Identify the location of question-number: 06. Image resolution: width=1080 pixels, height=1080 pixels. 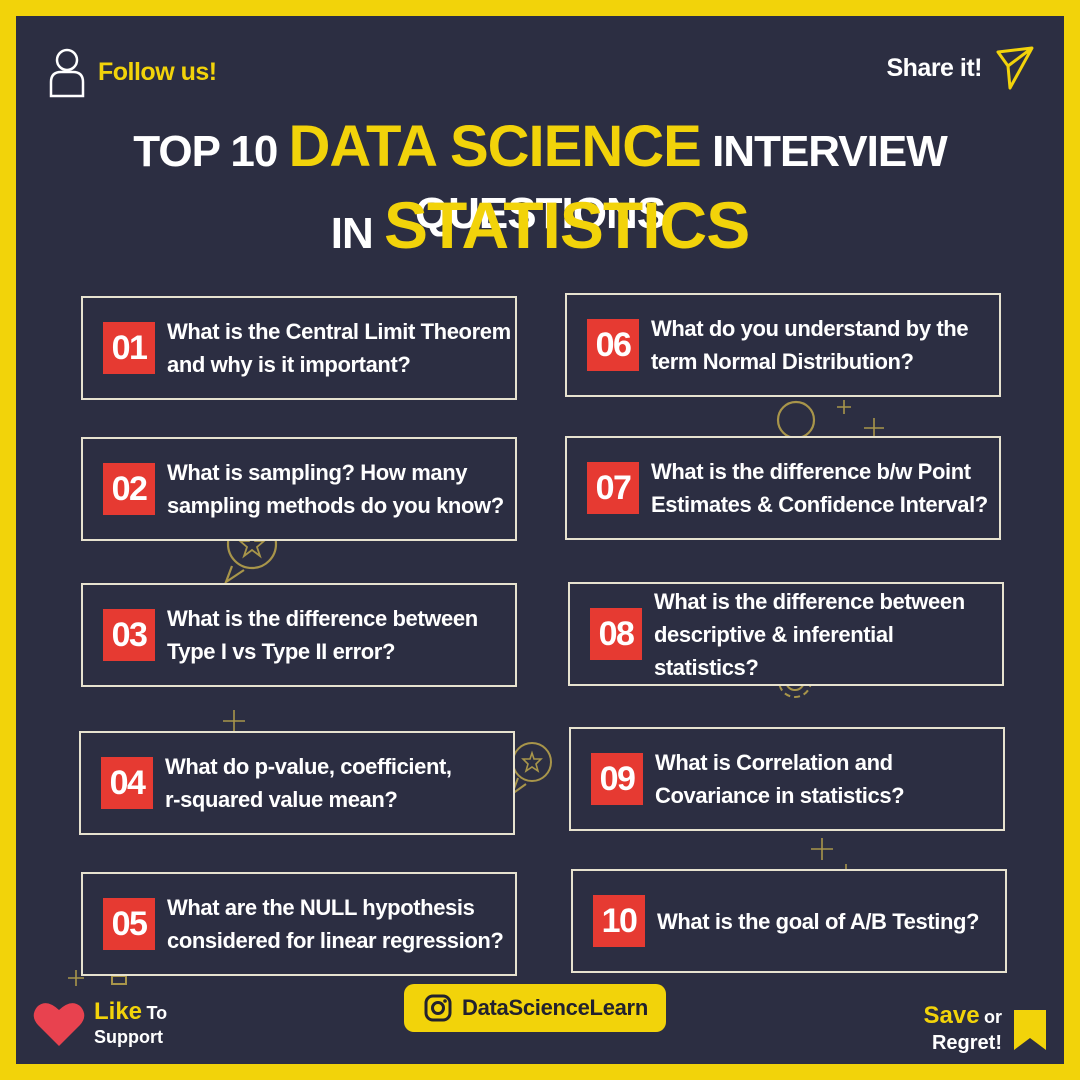
(613, 345).